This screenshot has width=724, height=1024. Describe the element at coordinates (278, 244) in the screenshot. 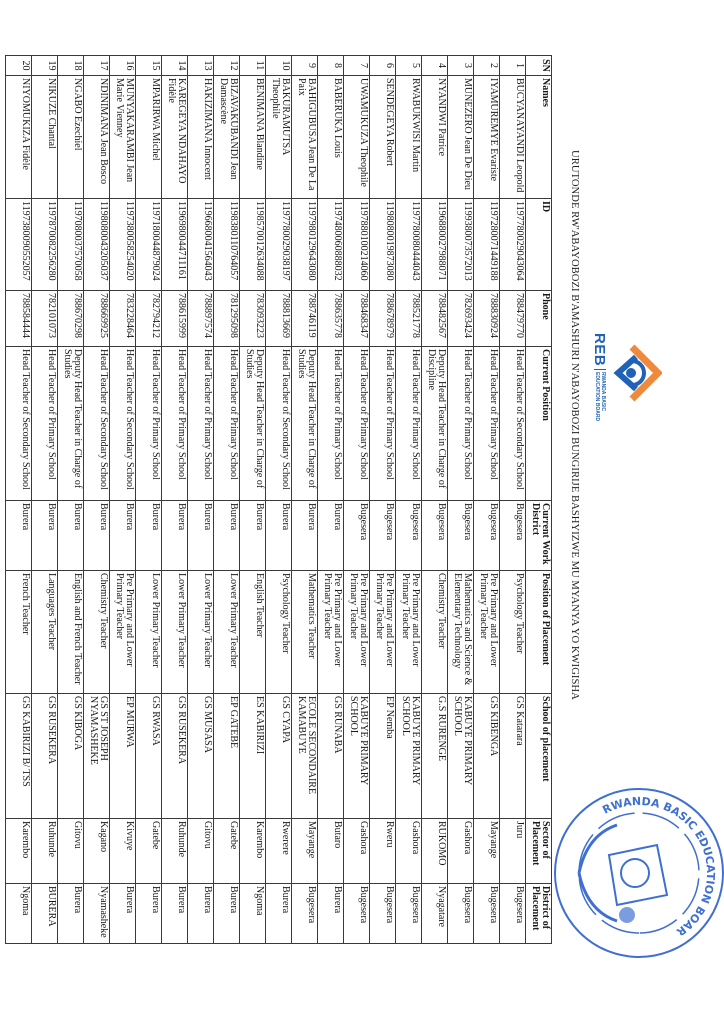

I see `cell-id: 1197780029038197` at that location.